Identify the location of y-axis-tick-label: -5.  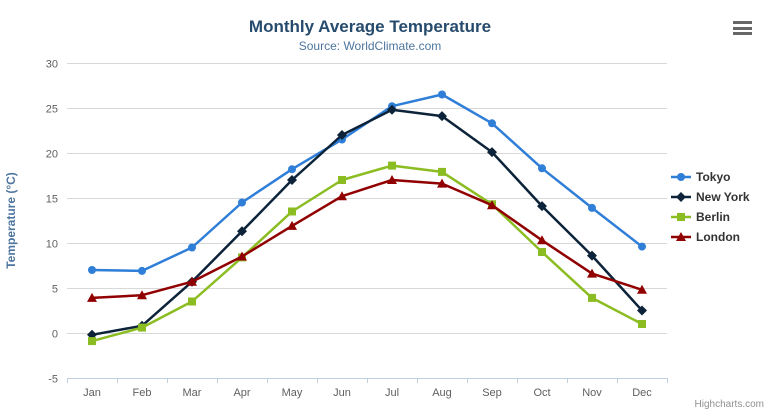
(53, 380).